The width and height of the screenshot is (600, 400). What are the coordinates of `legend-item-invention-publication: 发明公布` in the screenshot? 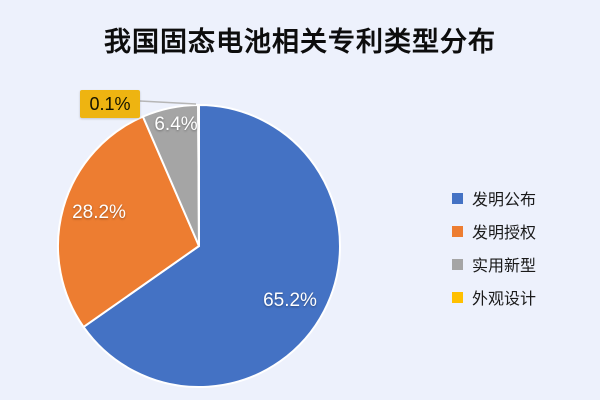 It's located at (494, 198).